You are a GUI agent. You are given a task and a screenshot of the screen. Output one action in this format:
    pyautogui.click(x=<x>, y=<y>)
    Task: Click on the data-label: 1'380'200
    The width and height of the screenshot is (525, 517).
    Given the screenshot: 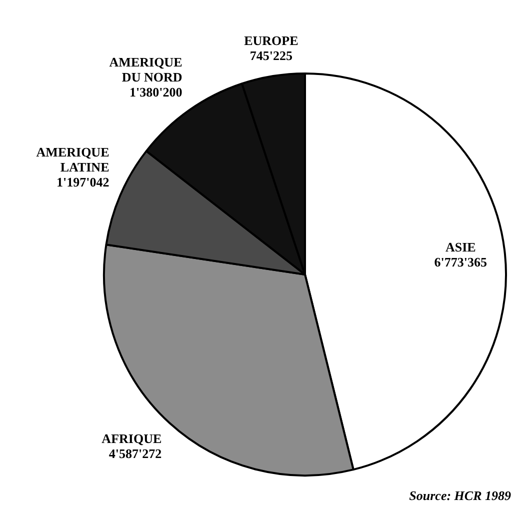 What is the action you would take?
    pyautogui.click(x=156, y=92)
    